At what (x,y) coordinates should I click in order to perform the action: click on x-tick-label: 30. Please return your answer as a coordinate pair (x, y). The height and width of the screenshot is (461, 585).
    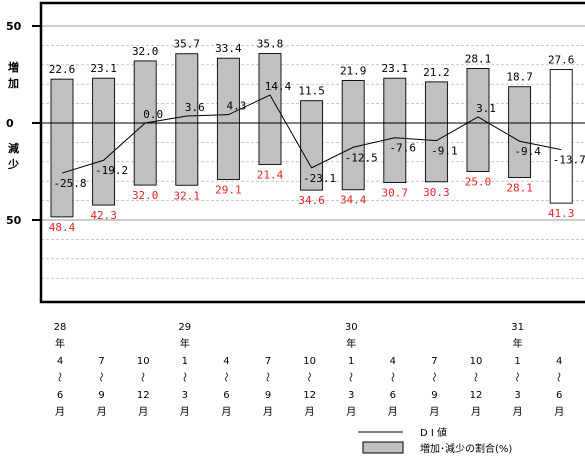
    Looking at the image, I should click on (351, 327).